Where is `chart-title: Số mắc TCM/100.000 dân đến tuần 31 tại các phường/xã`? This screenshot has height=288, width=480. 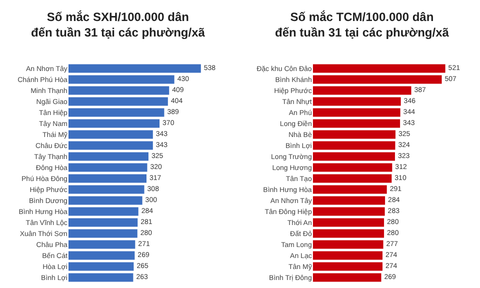
chart-title: Số mắc TCM/100.000 dân đến tuần 31 tại các phường/xã is located at coordinates (362, 25).